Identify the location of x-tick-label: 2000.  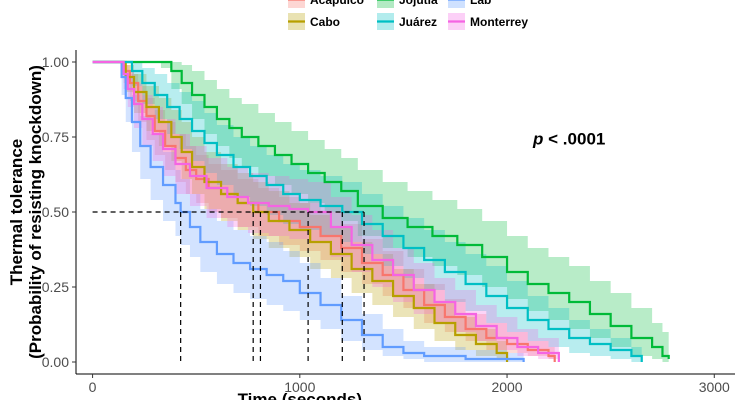
(506, 387).